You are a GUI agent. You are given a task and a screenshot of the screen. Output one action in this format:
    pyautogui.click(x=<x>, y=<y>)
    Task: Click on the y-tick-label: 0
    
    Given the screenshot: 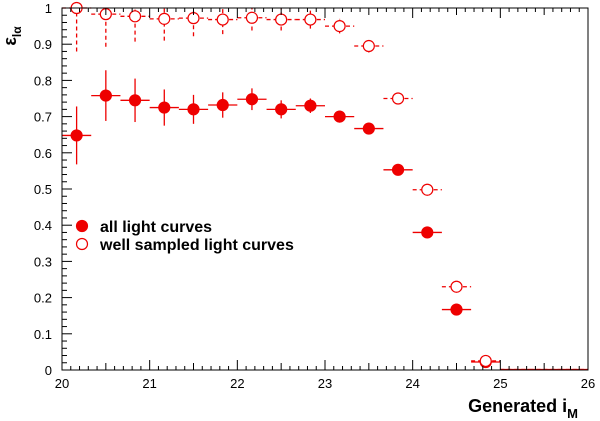 What is the action you would take?
    pyautogui.click(x=48, y=370)
    